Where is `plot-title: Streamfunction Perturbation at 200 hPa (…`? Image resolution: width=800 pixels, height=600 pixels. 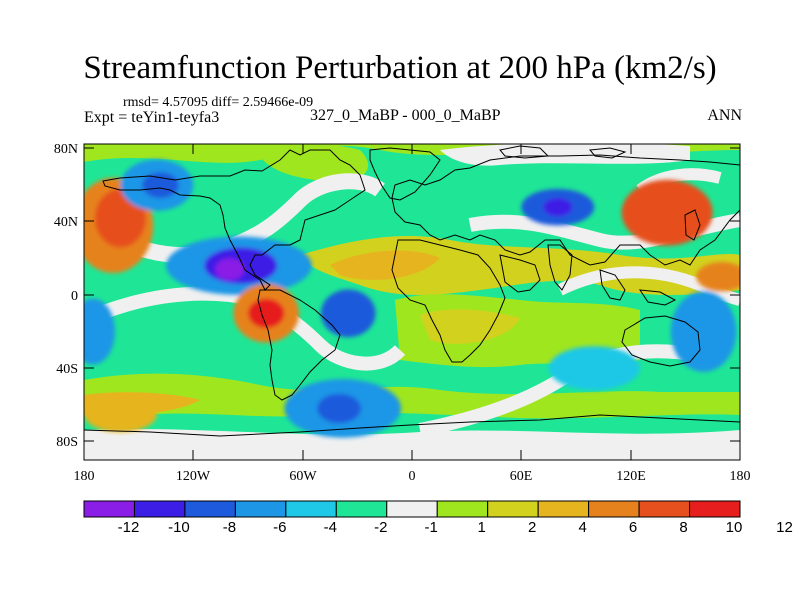 plot-title: Streamfunction Perturbation at 200 hPa (… is located at coordinates (400, 68).